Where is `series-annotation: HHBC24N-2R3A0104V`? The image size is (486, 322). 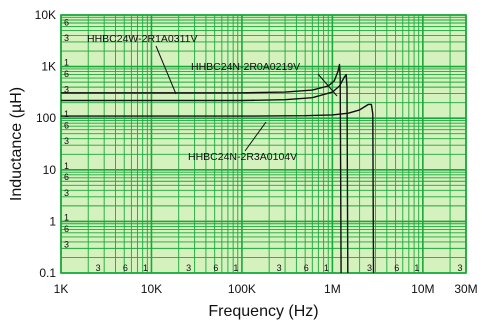 series-annotation: HHBC24N-2R3A0104V is located at coordinates (242, 157).